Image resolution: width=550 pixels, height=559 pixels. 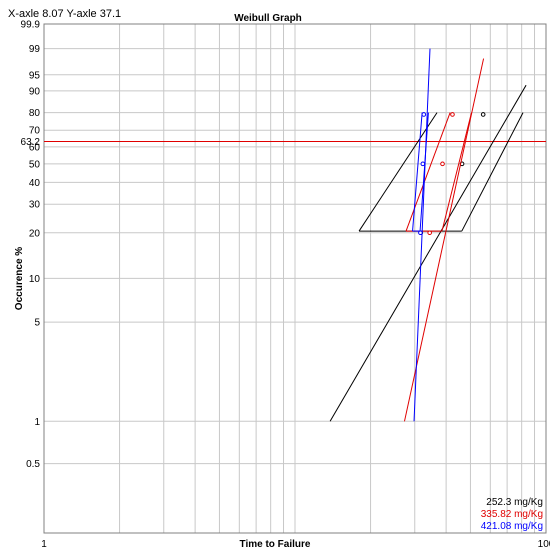 I want to click on x-axis-label: Time to Failure, so click(x=275, y=544).